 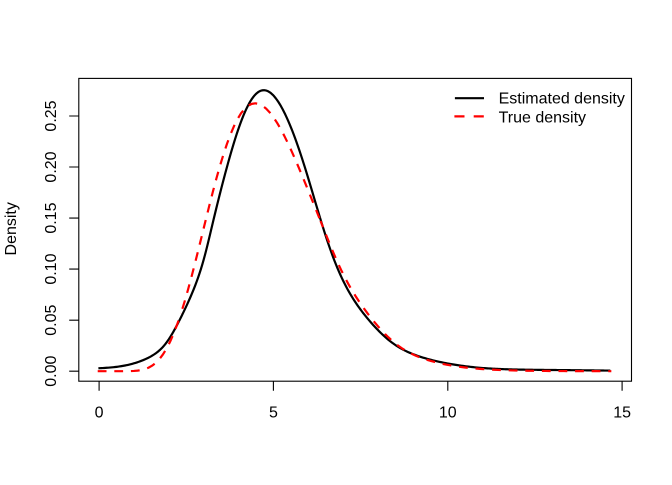 What do you see at coordinates (448, 412) in the screenshot?
I see `svg-text: 10` at bounding box center [448, 412].